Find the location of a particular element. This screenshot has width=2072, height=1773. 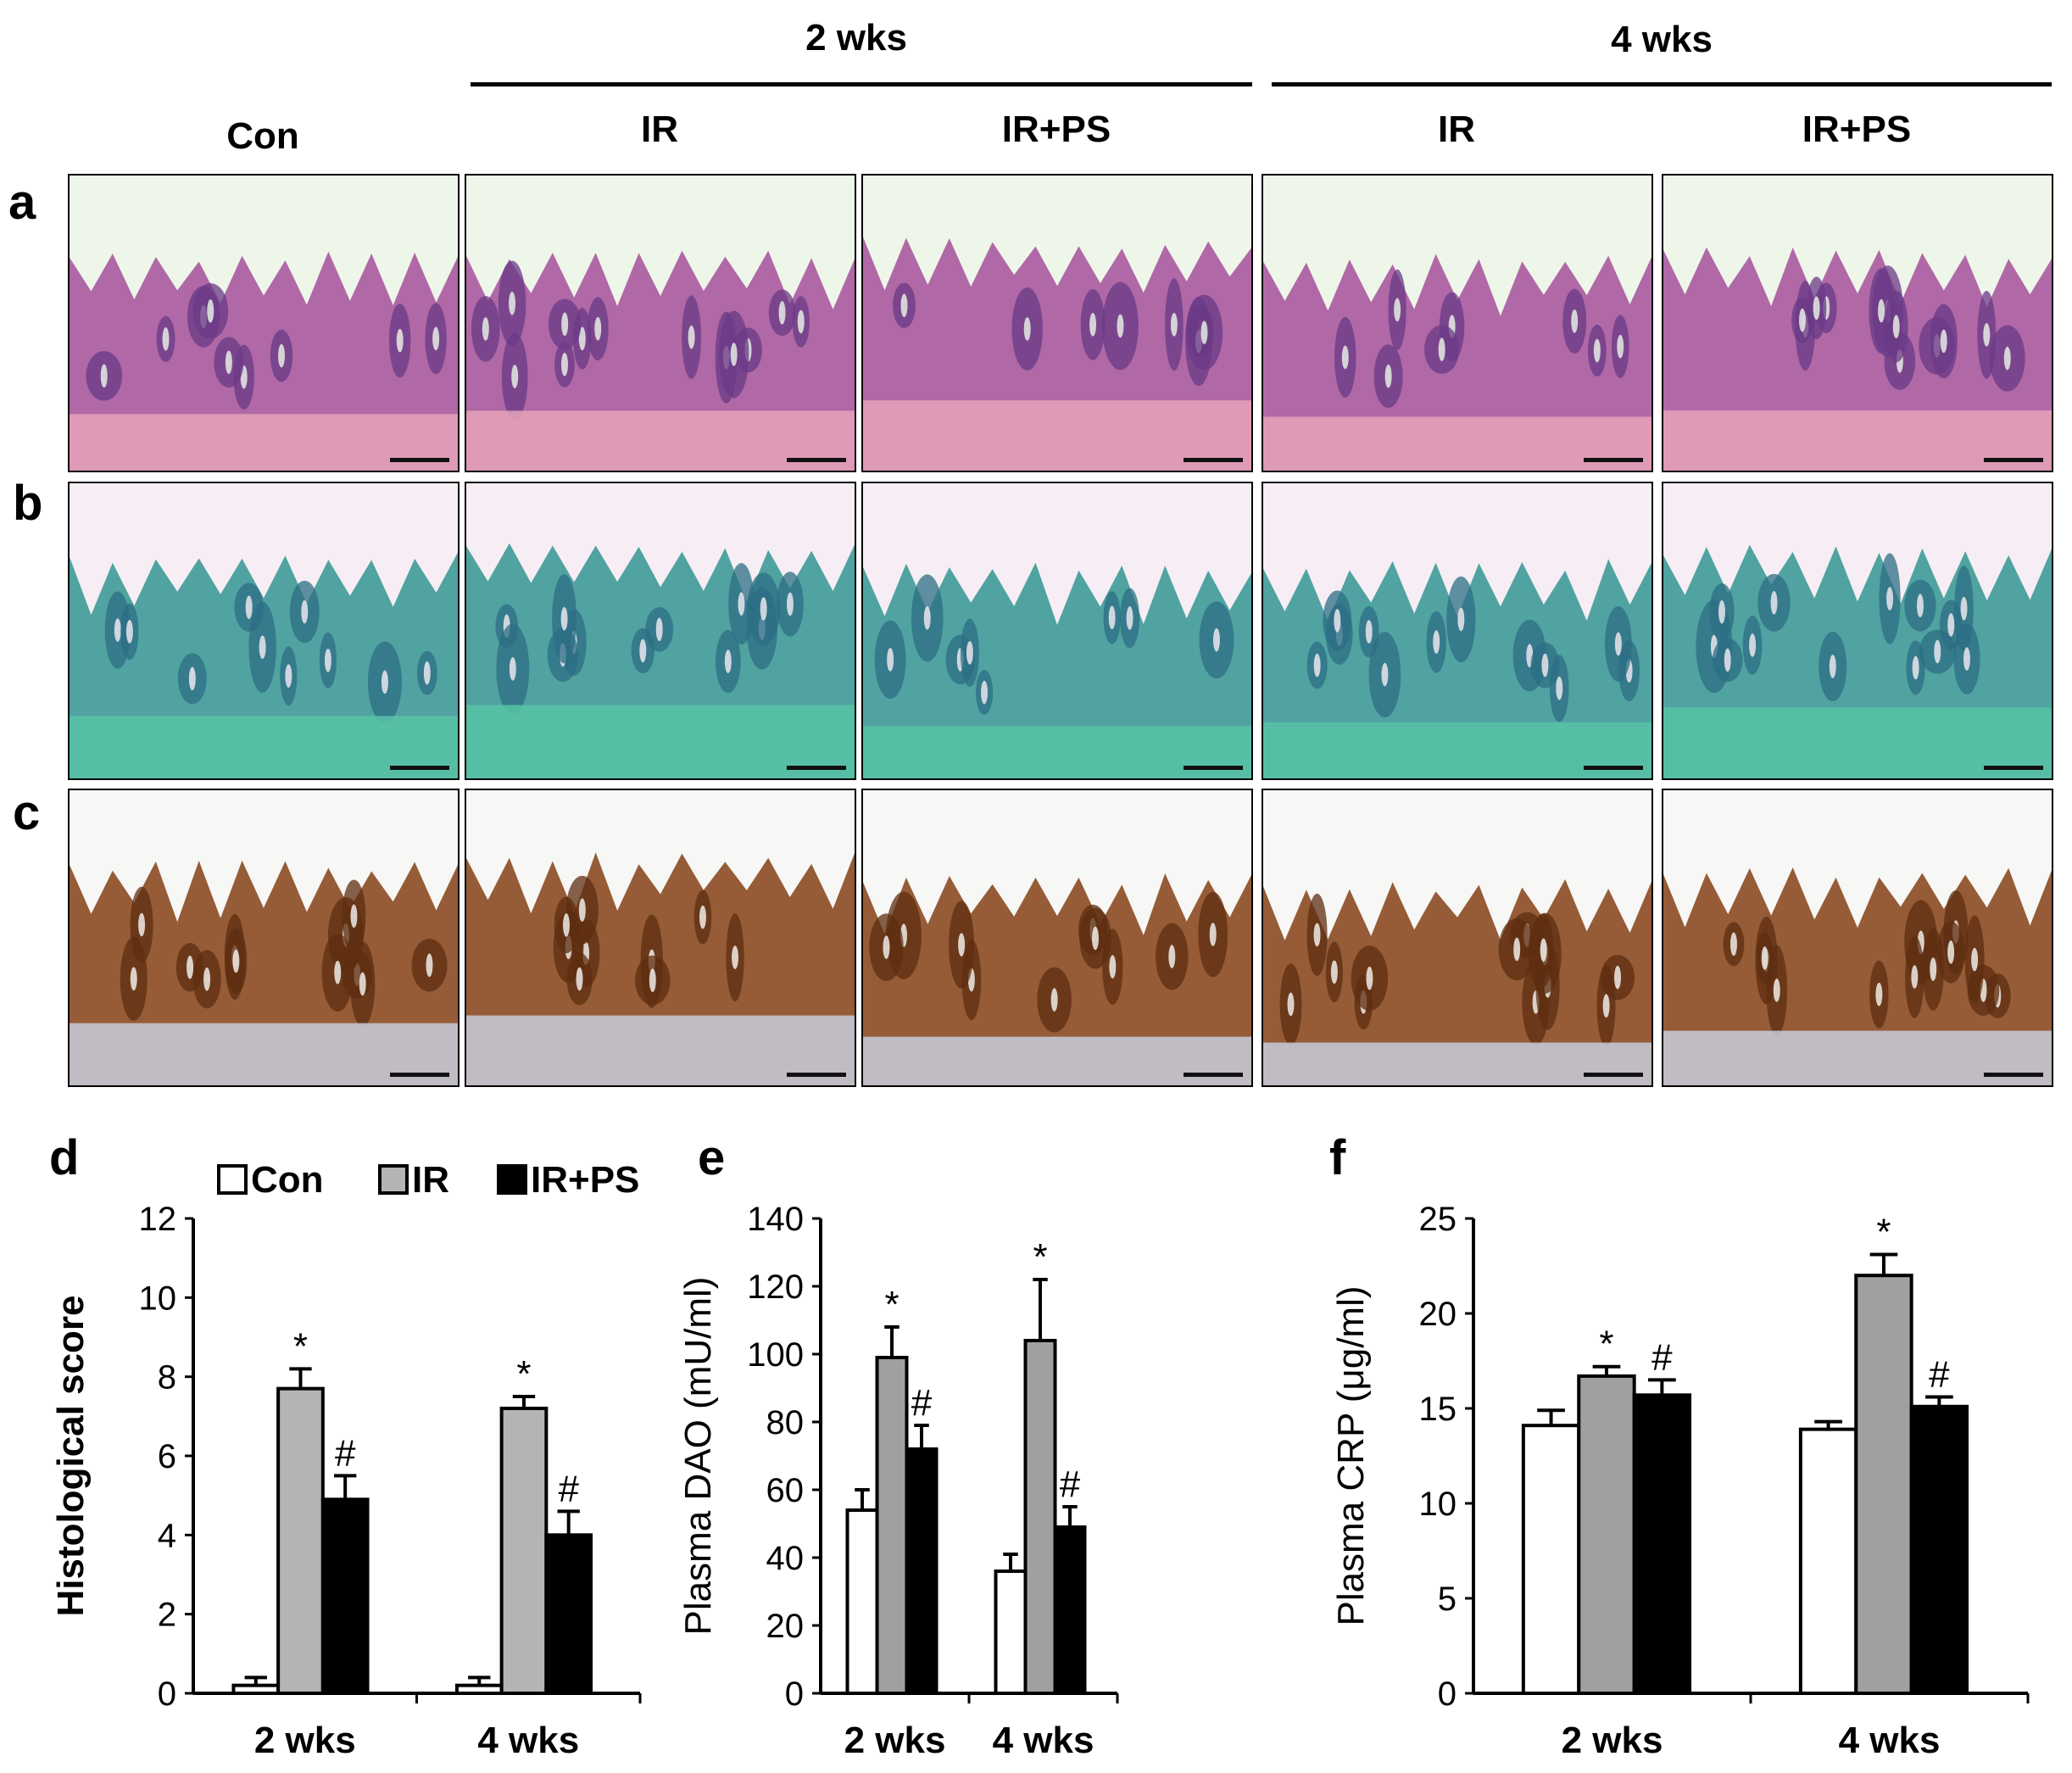

micrograph-c-ir-2wks is located at coordinates (660, 938).